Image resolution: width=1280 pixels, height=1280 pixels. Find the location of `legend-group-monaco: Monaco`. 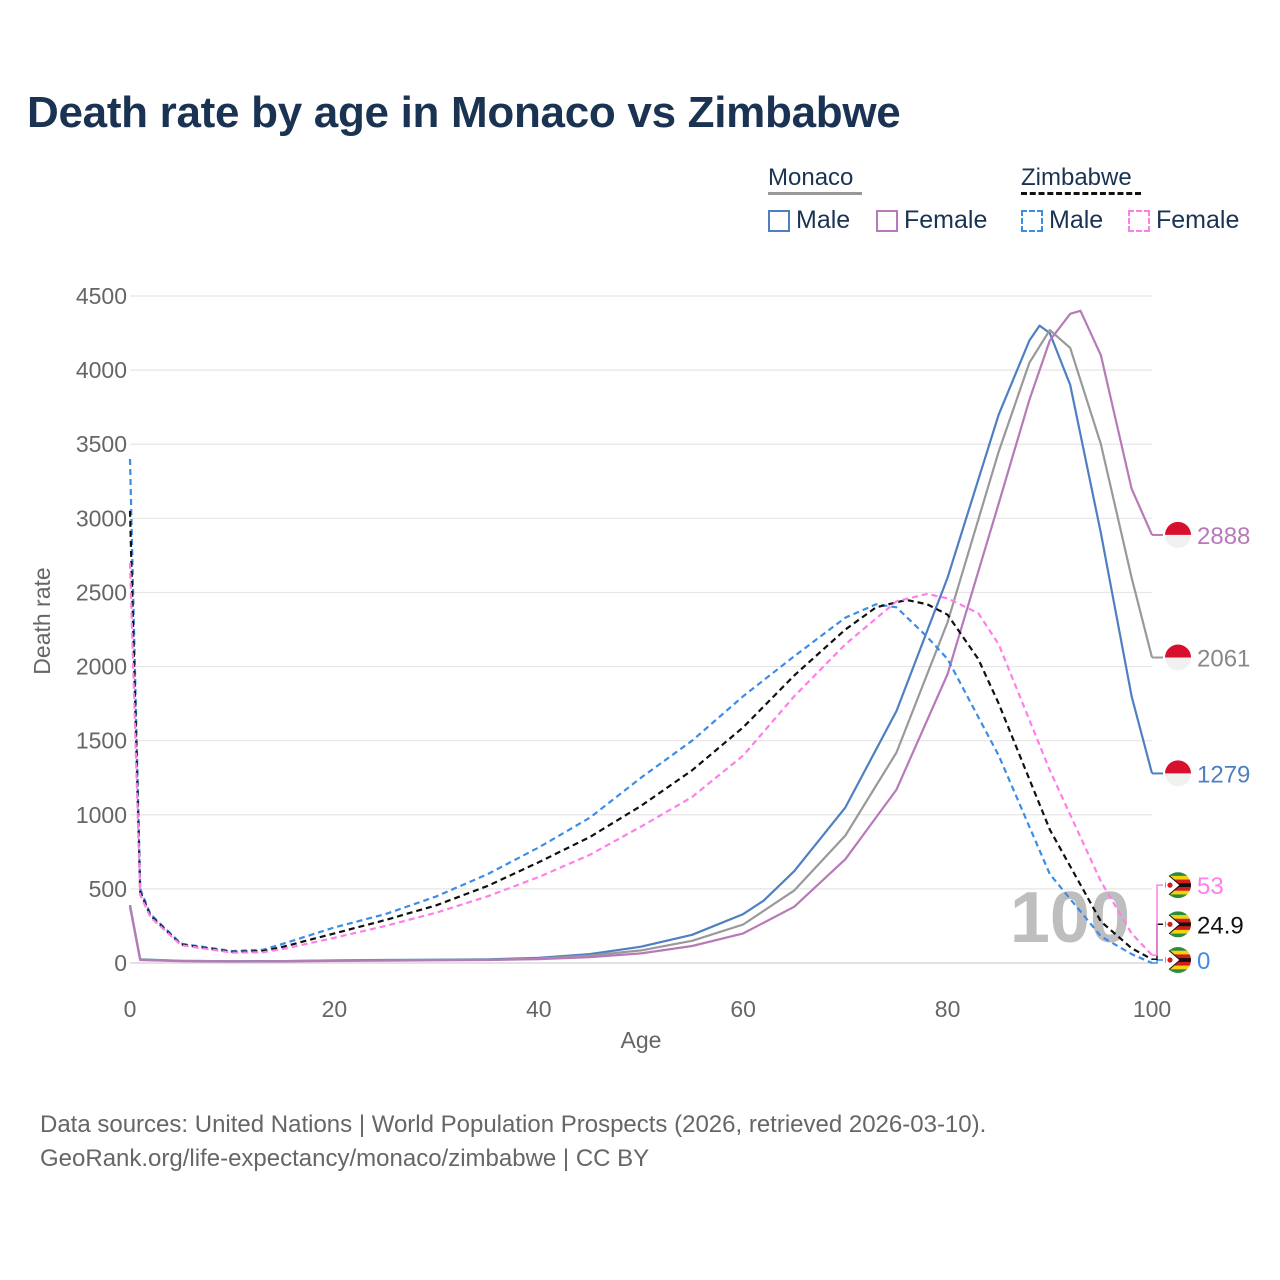

legend-group-monaco: Monaco is located at coordinates (811, 177).